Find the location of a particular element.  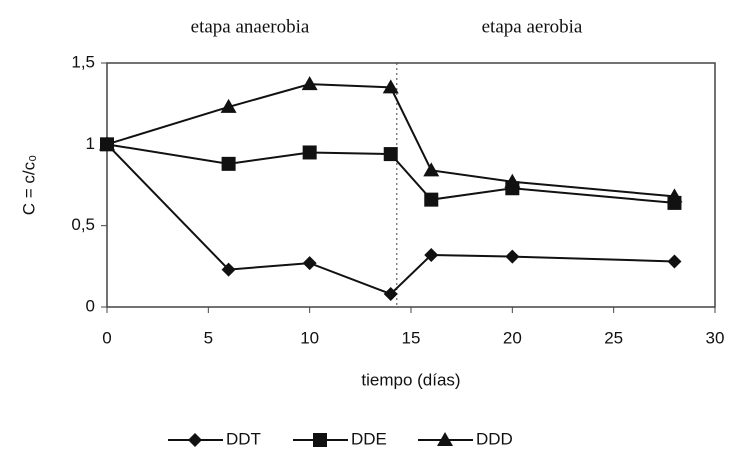

x-tick-label: 5 is located at coordinates (208, 337).